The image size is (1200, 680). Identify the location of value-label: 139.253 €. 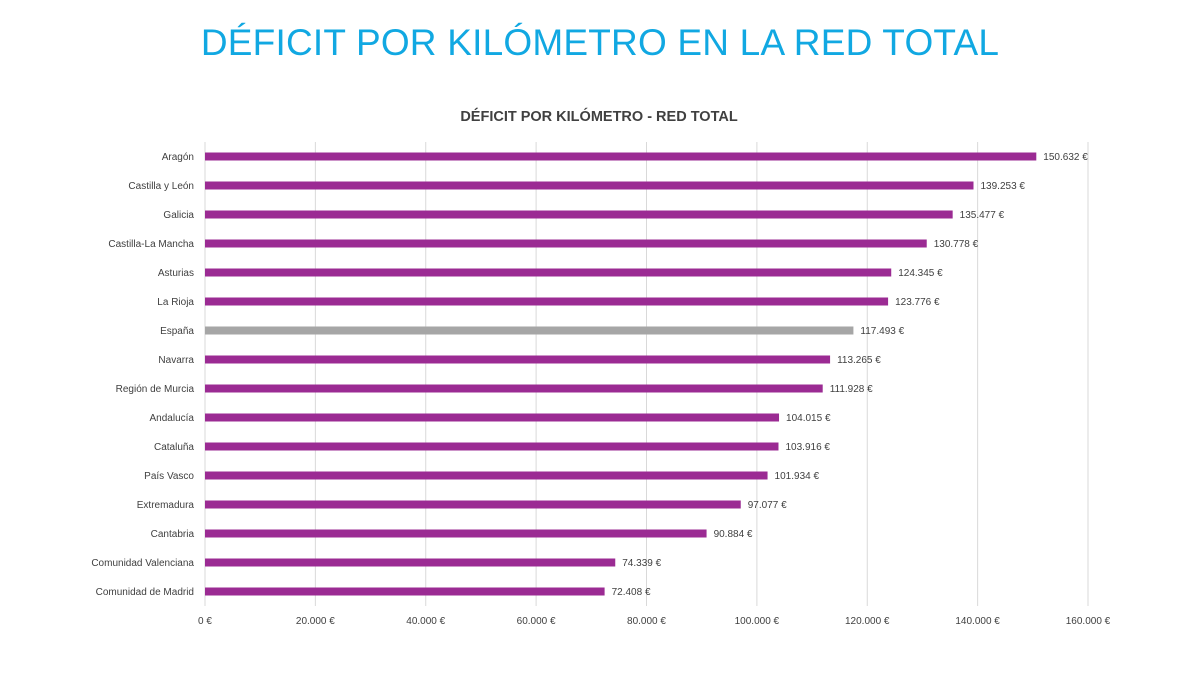
(1003, 186).